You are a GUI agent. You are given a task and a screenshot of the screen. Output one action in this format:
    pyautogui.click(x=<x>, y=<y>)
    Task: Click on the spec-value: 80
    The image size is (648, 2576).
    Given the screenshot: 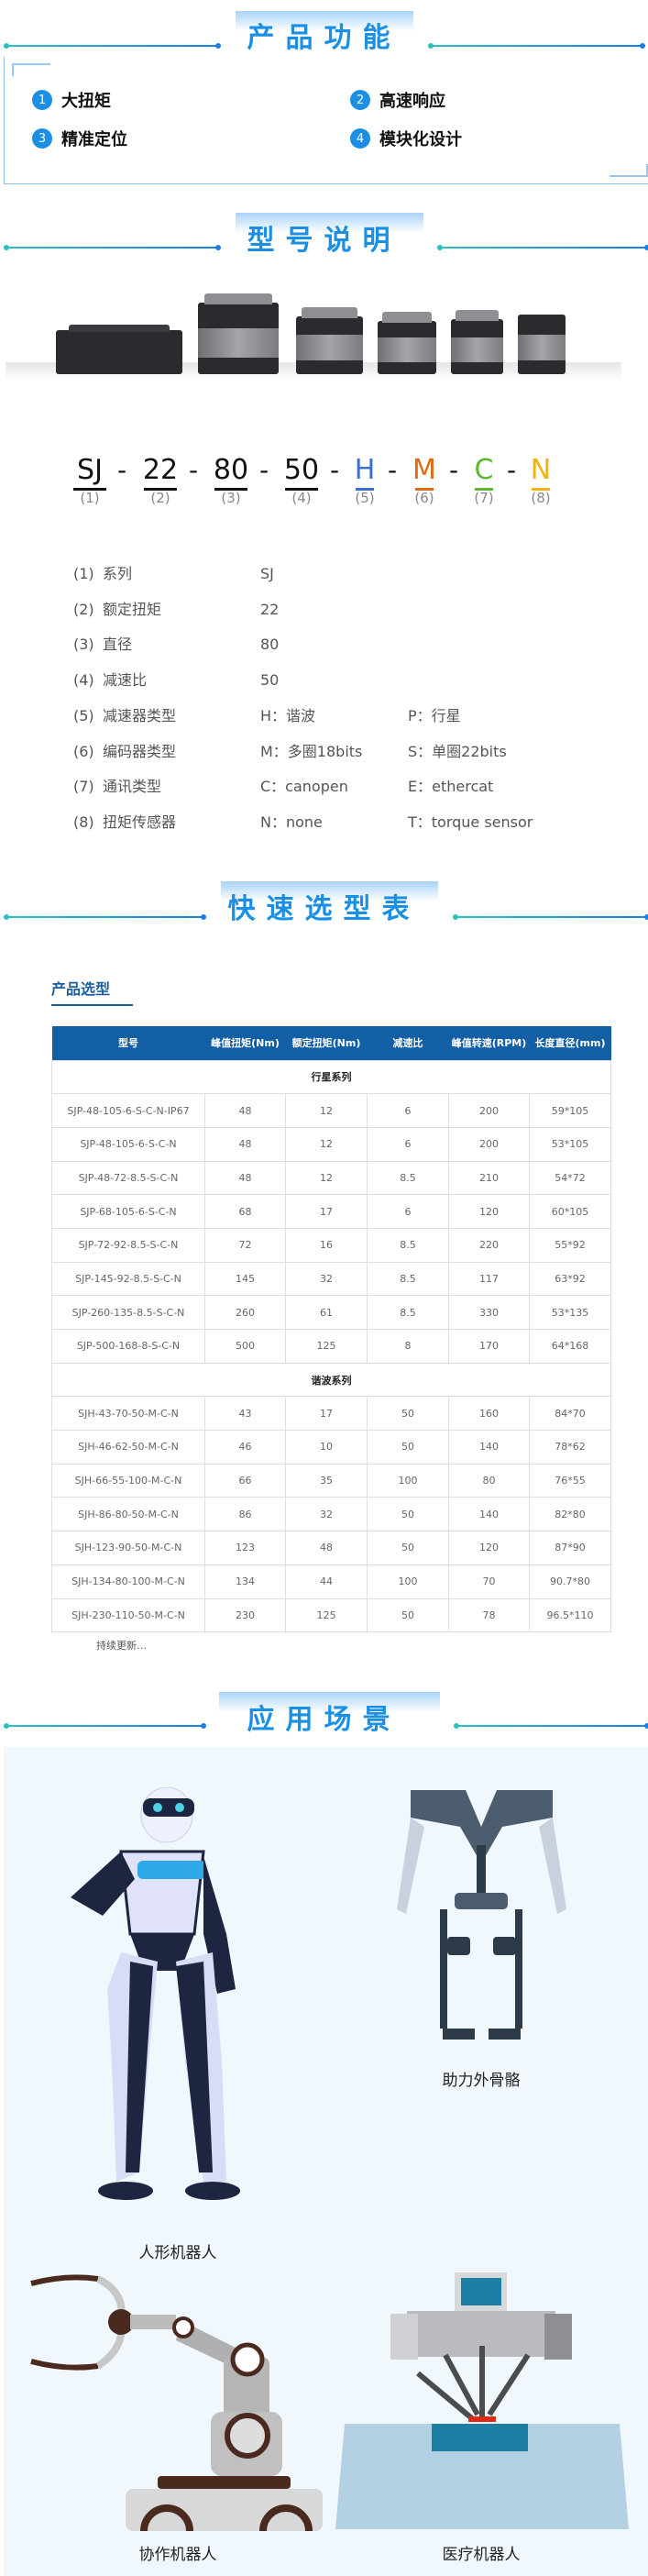 What is the action you would take?
    pyautogui.click(x=270, y=645)
    